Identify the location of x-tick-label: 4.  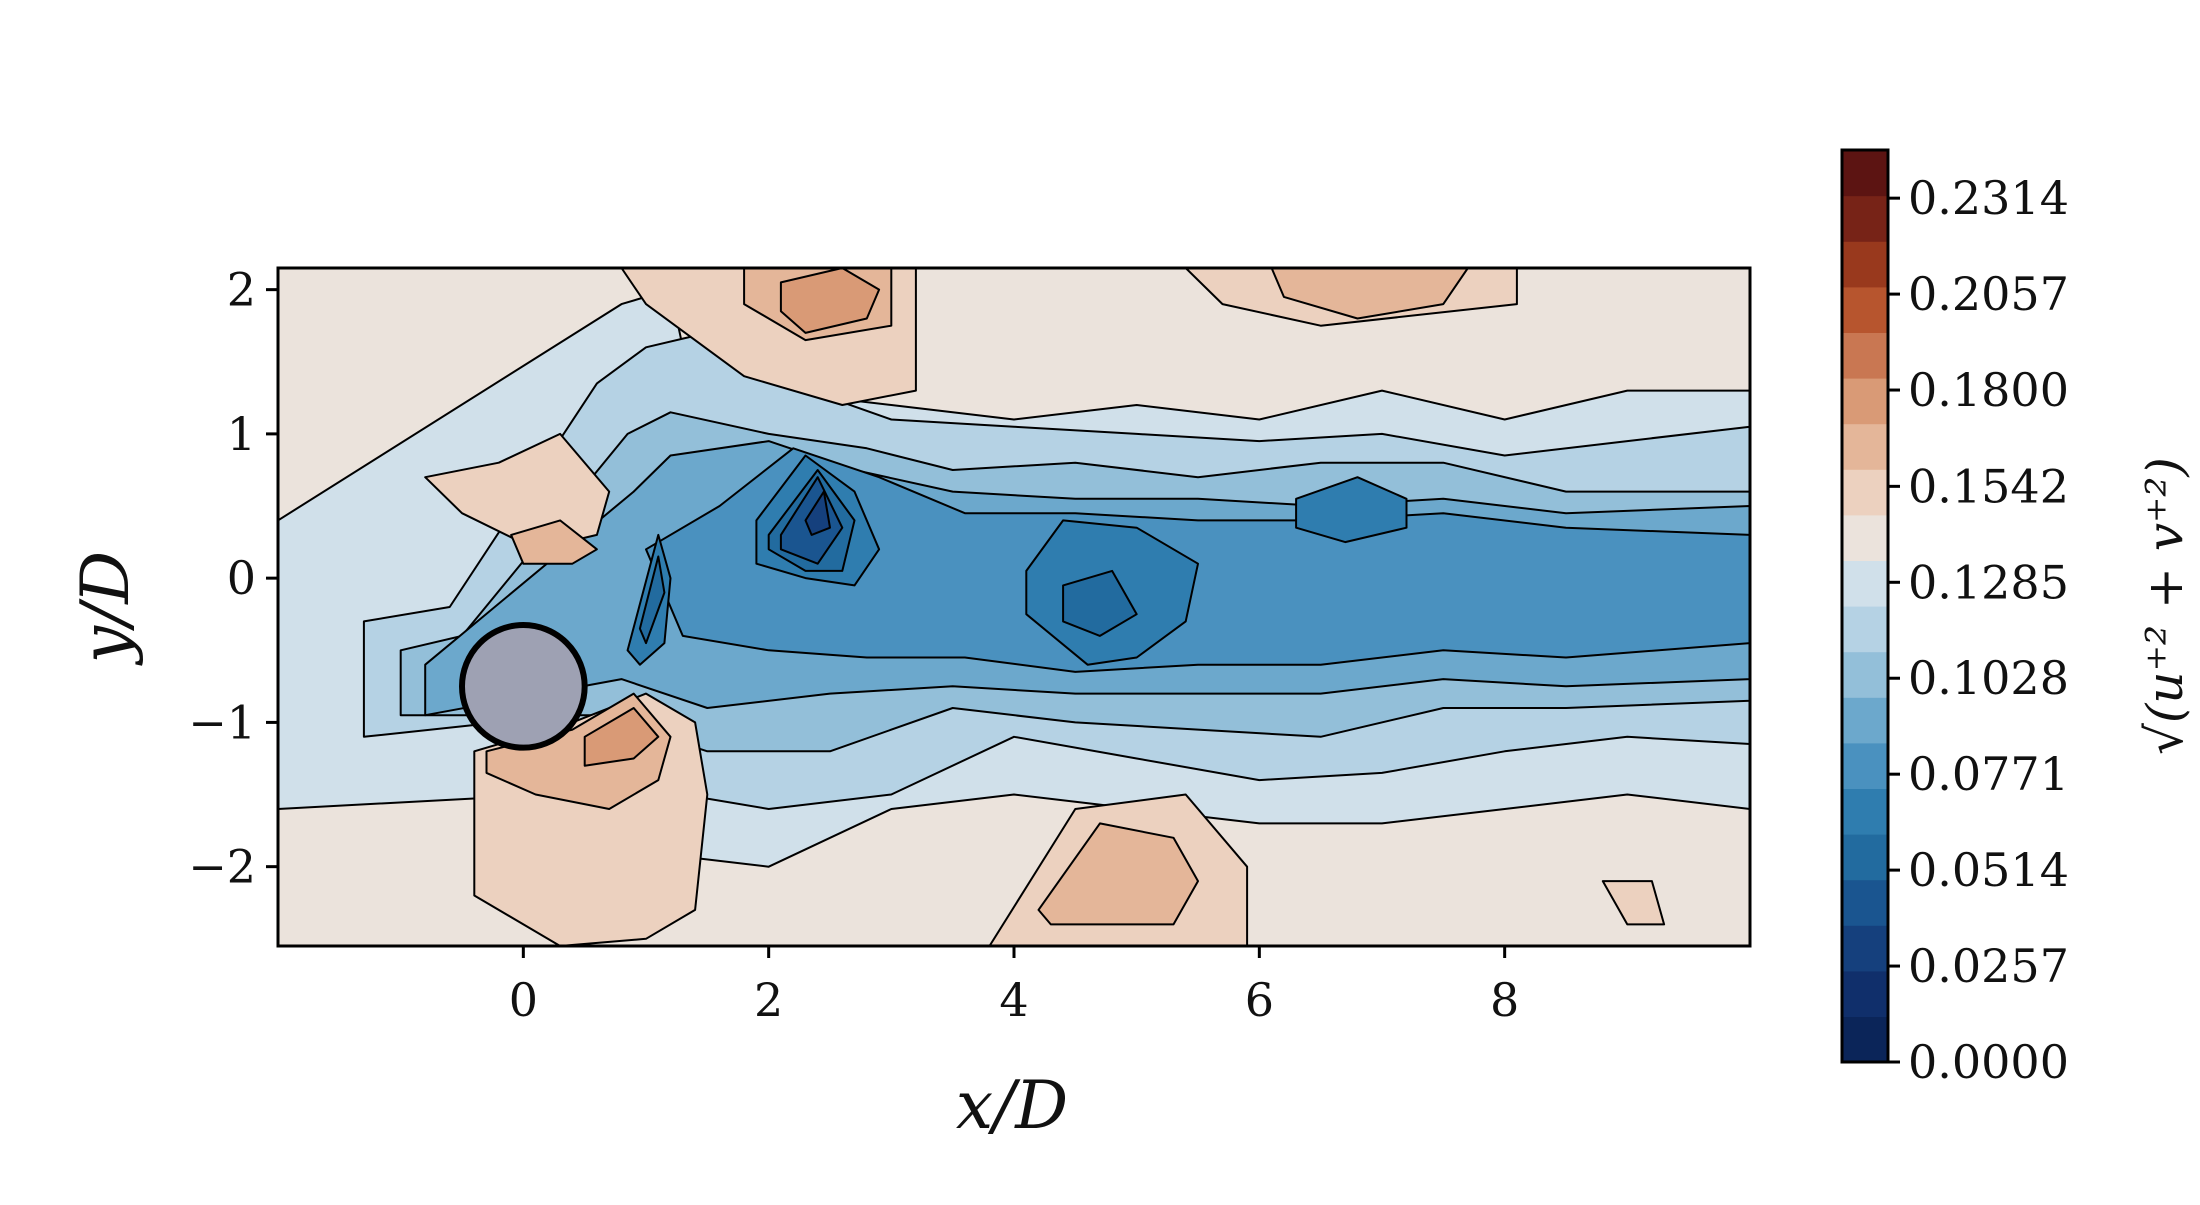
(1013, 1000).